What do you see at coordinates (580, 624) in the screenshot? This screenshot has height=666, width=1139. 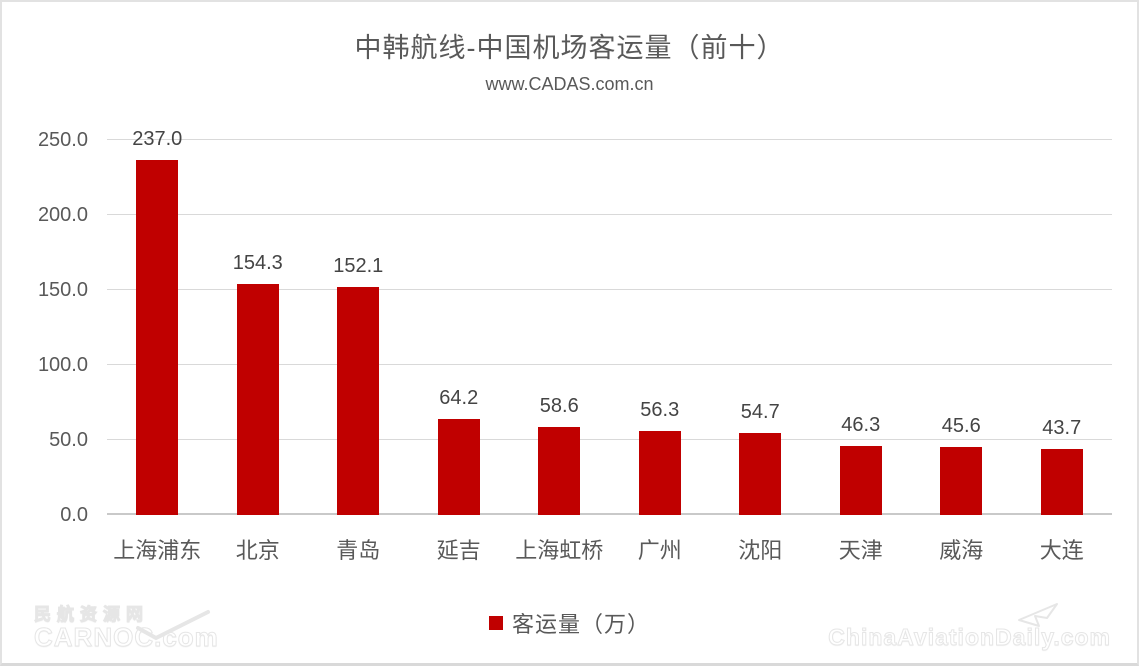 I see `legend-label: 客运量（万）` at bounding box center [580, 624].